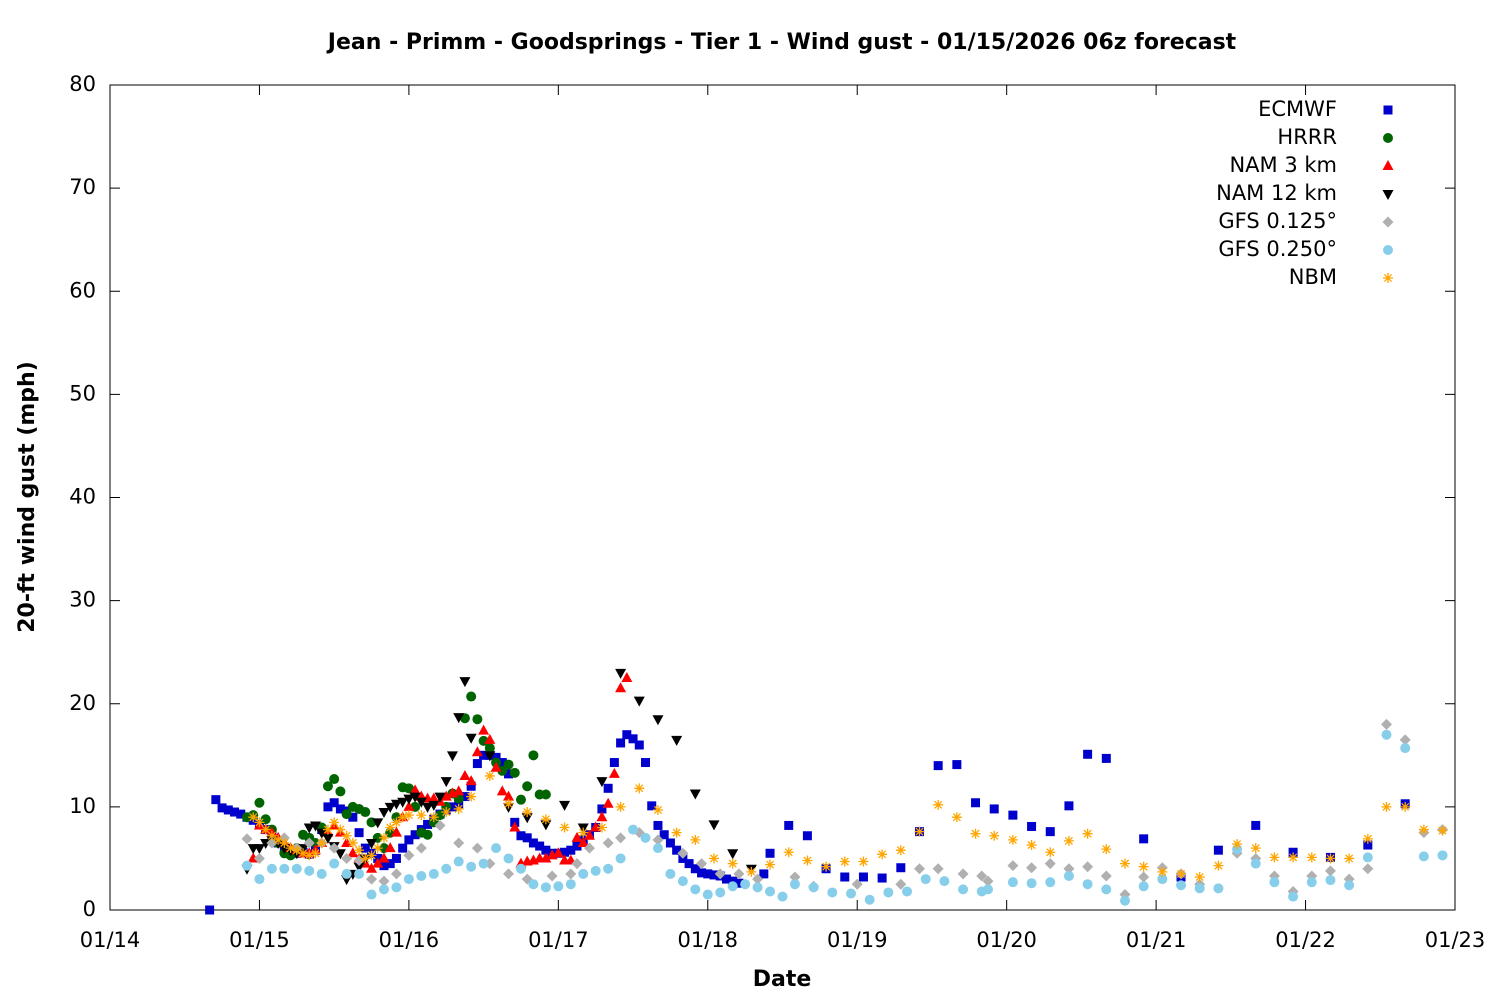  Describe the element at coordinates (82, 84) in the screenshot. I see `y-tick-label: 80` at that location.